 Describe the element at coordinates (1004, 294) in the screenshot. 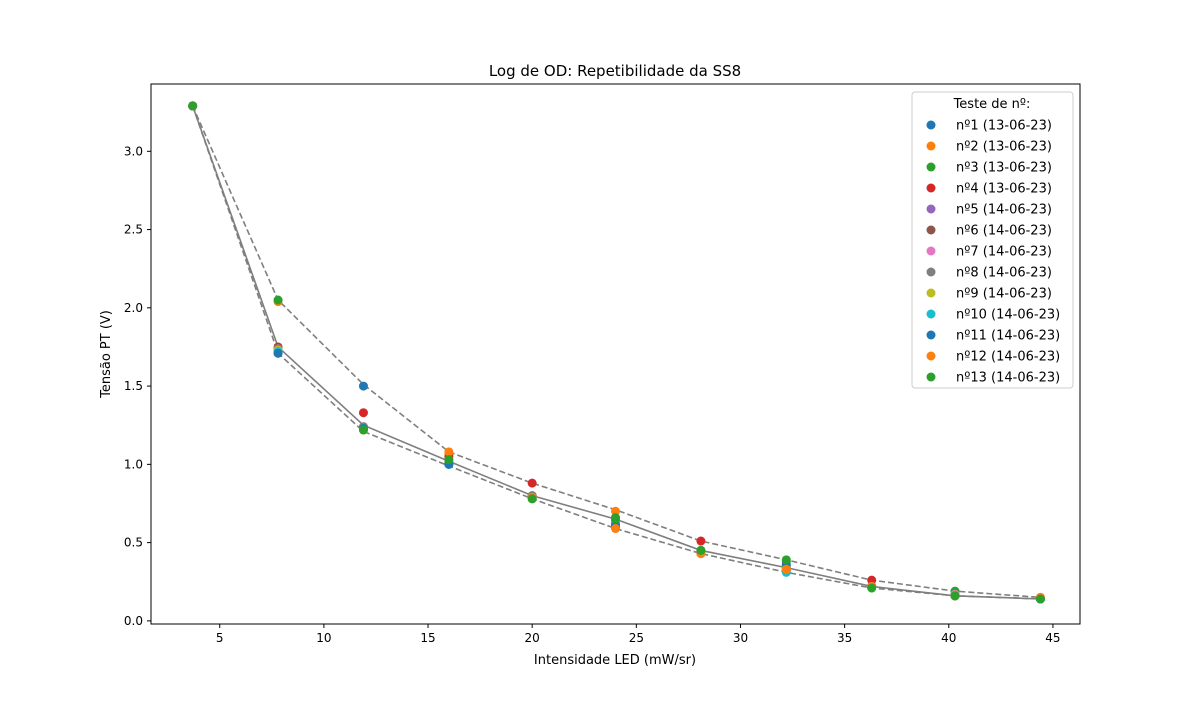

I see `legend-entry-label: nº9 (14-06-23)` at that location.